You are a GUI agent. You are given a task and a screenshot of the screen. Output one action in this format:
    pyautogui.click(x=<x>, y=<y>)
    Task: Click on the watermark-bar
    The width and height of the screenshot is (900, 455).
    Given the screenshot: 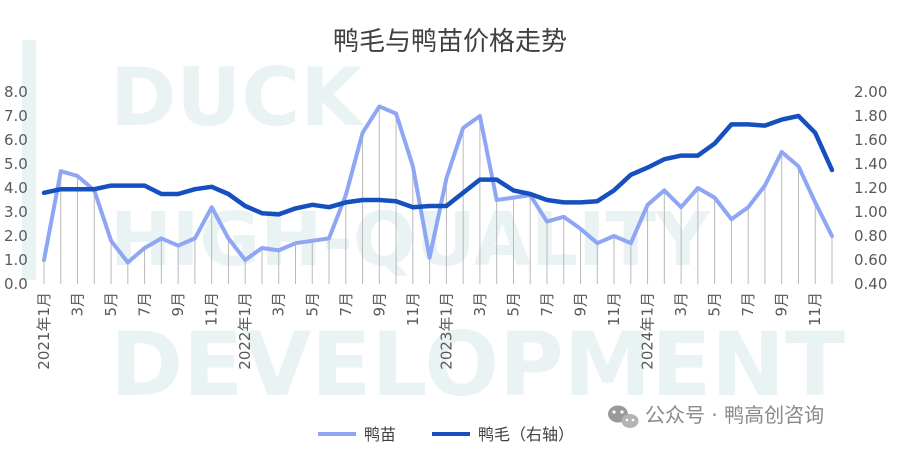 What is the action you would take?
    pyautogui.click(x=29, y=160)
    